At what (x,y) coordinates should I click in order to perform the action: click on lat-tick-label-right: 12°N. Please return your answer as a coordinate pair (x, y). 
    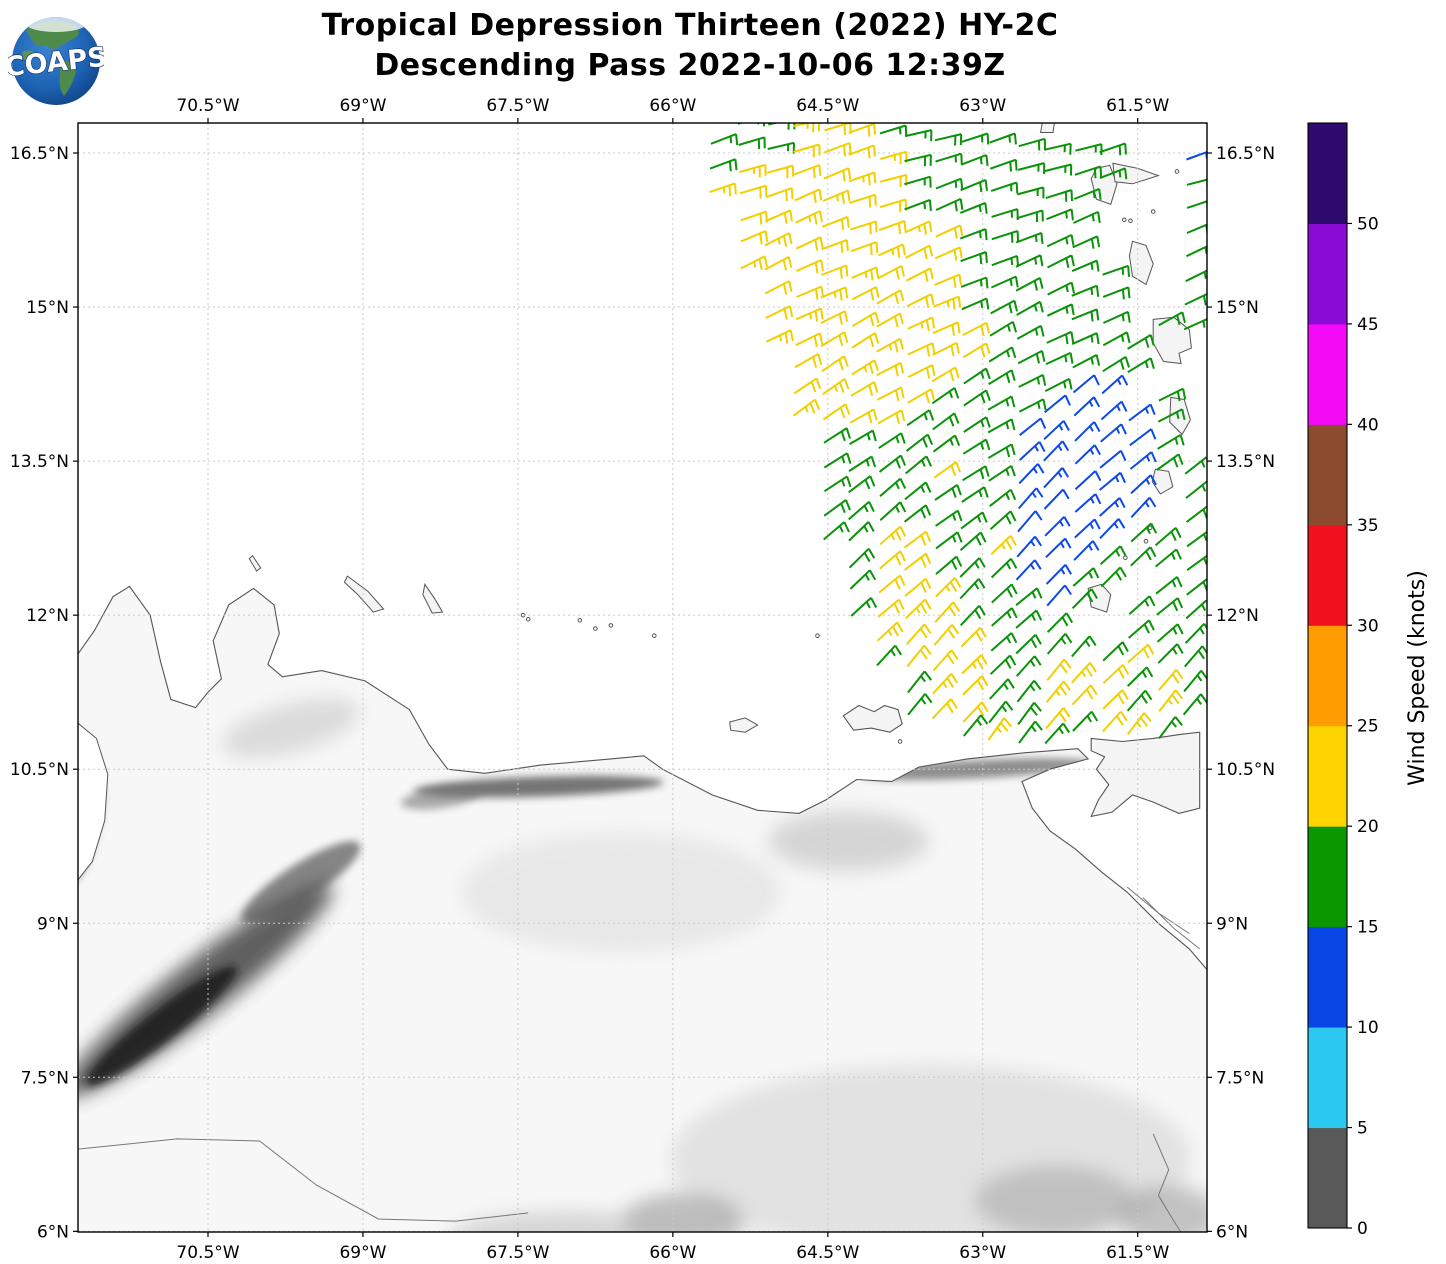
    Looking at the image, I should click on (1237, 616).